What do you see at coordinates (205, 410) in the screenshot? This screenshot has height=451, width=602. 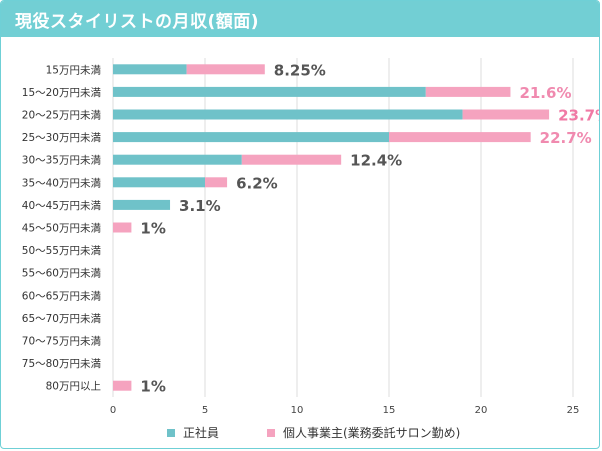 I see `x-tick-label: 5` at bounding box center [205, 410].